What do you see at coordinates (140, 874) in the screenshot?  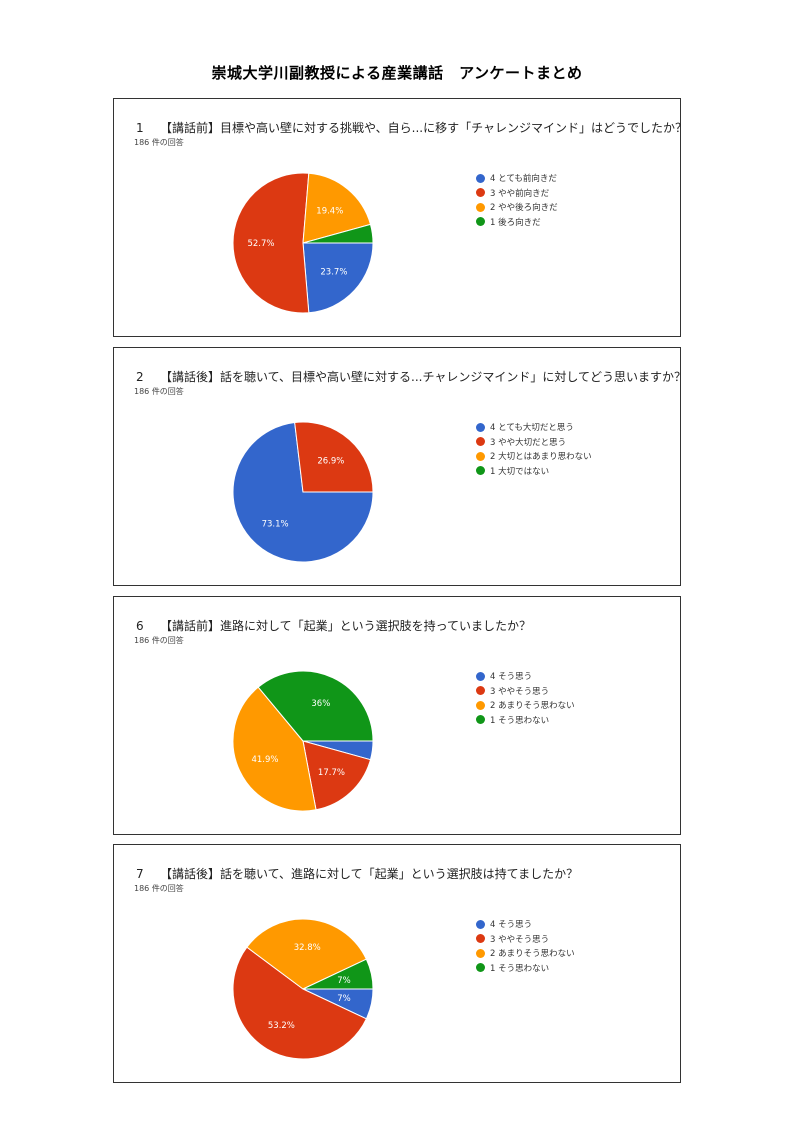 I see `question-number: 7` at bounding box center [140, 874].